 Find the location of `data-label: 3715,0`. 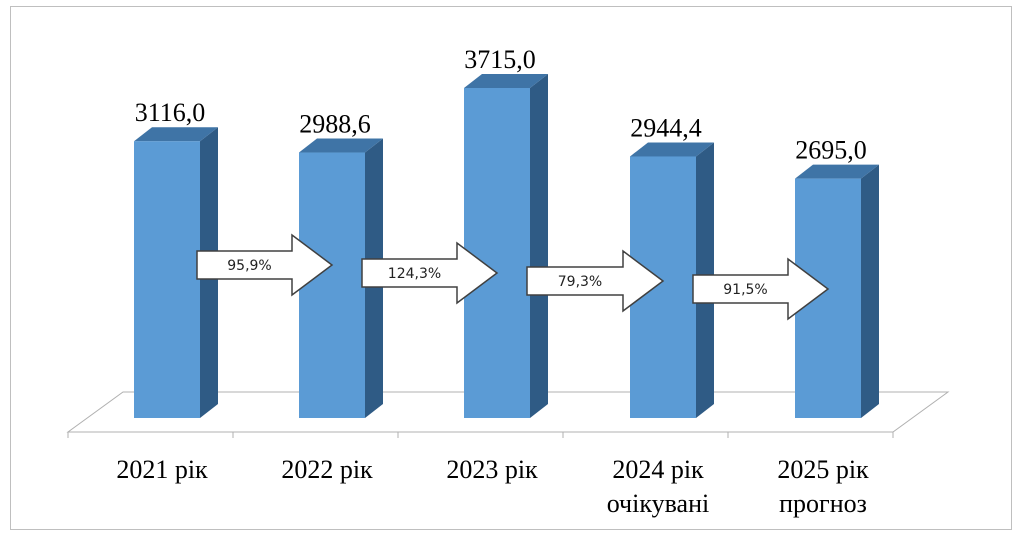

data-label: 3715,0 is located at coordinates (500, 59).